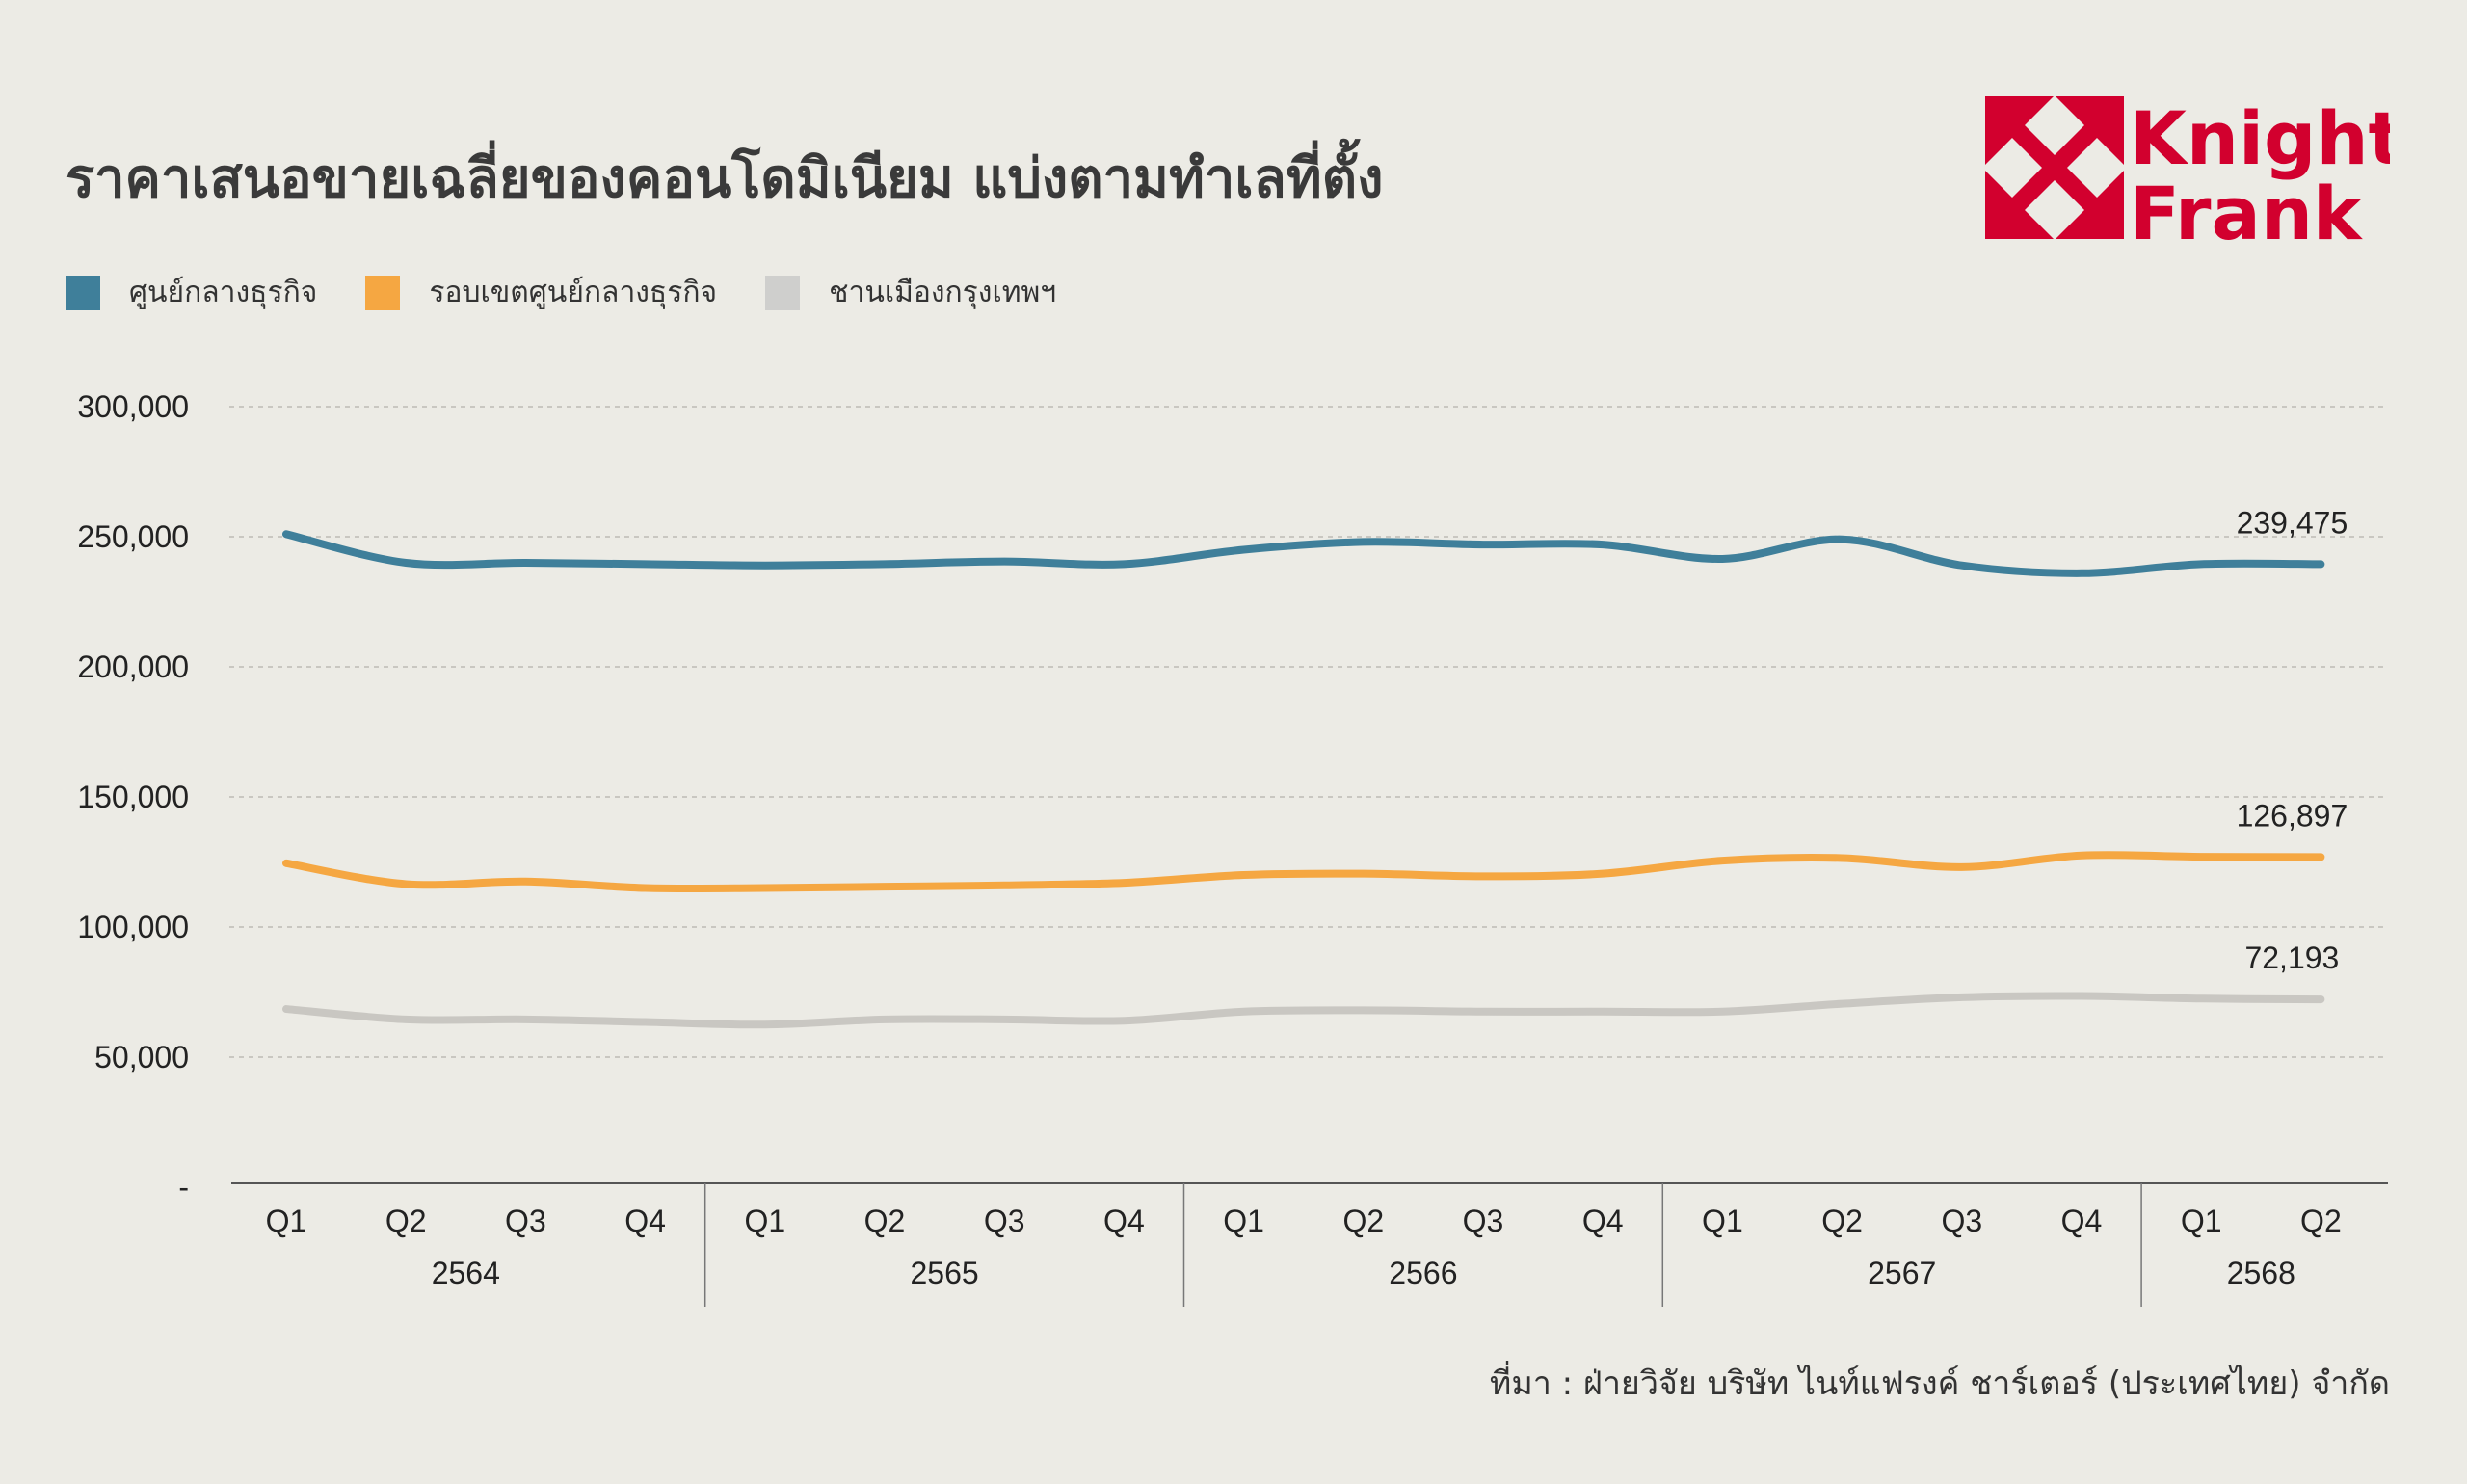 The width and height of the screenshot is (2467, 1484). Describe the element at coordinates (466, 1273) in the screenshot. I see `x-year-label: 2564` at that location.